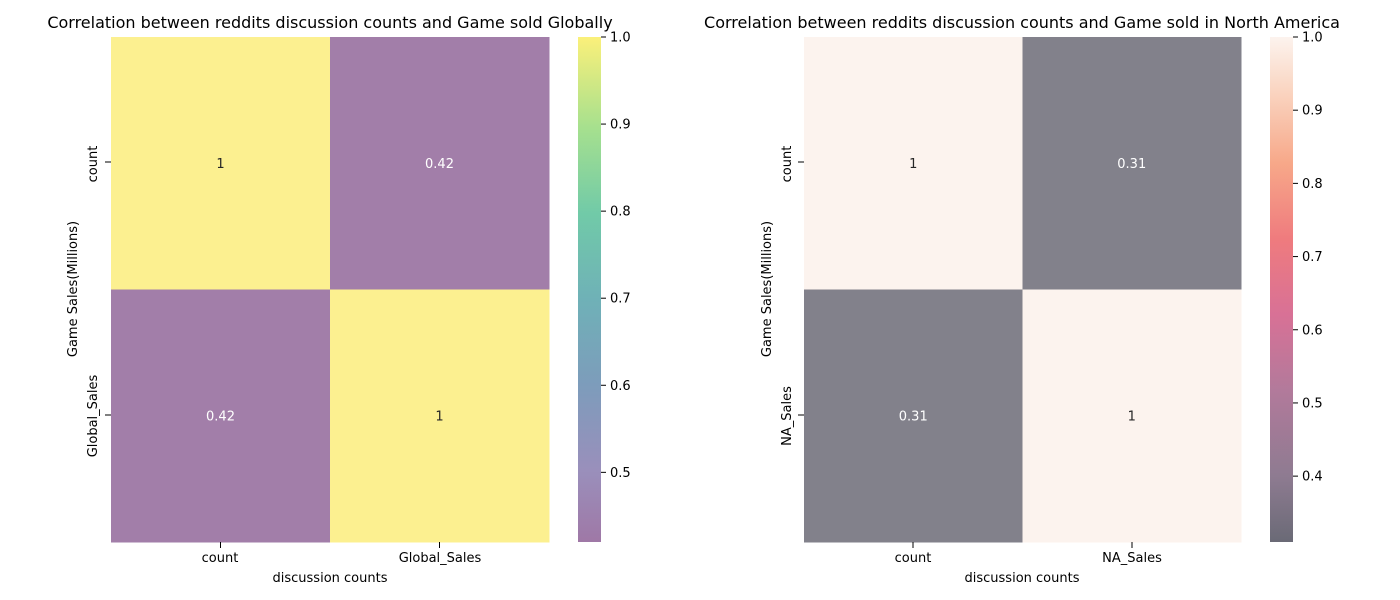 Image resolution: width=1400 pixels, height=600 pixels. Describe the element at coordinates (93, 415) in the screenshot. I see `y-tick-label: Global_Sales` at that location.